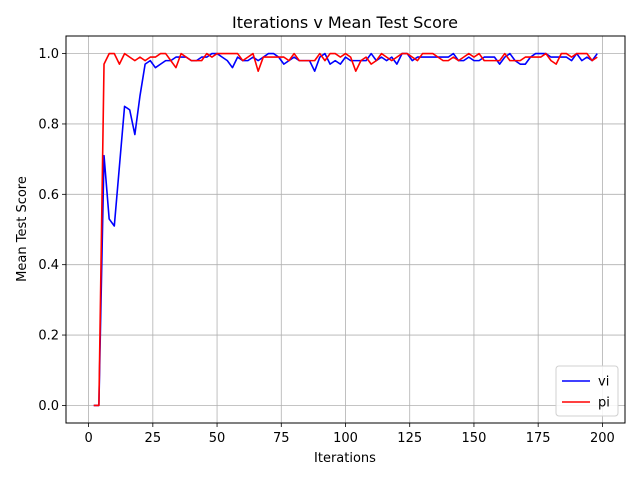  Describe the element at coordinates (345, 438) in the screenshot. I see `x-tick-label: 100` at that location.